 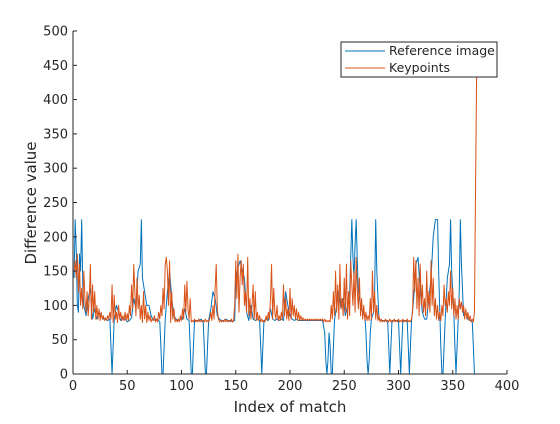 I want to click on x-axis-title: Index of match, so click(x=290, y=407).